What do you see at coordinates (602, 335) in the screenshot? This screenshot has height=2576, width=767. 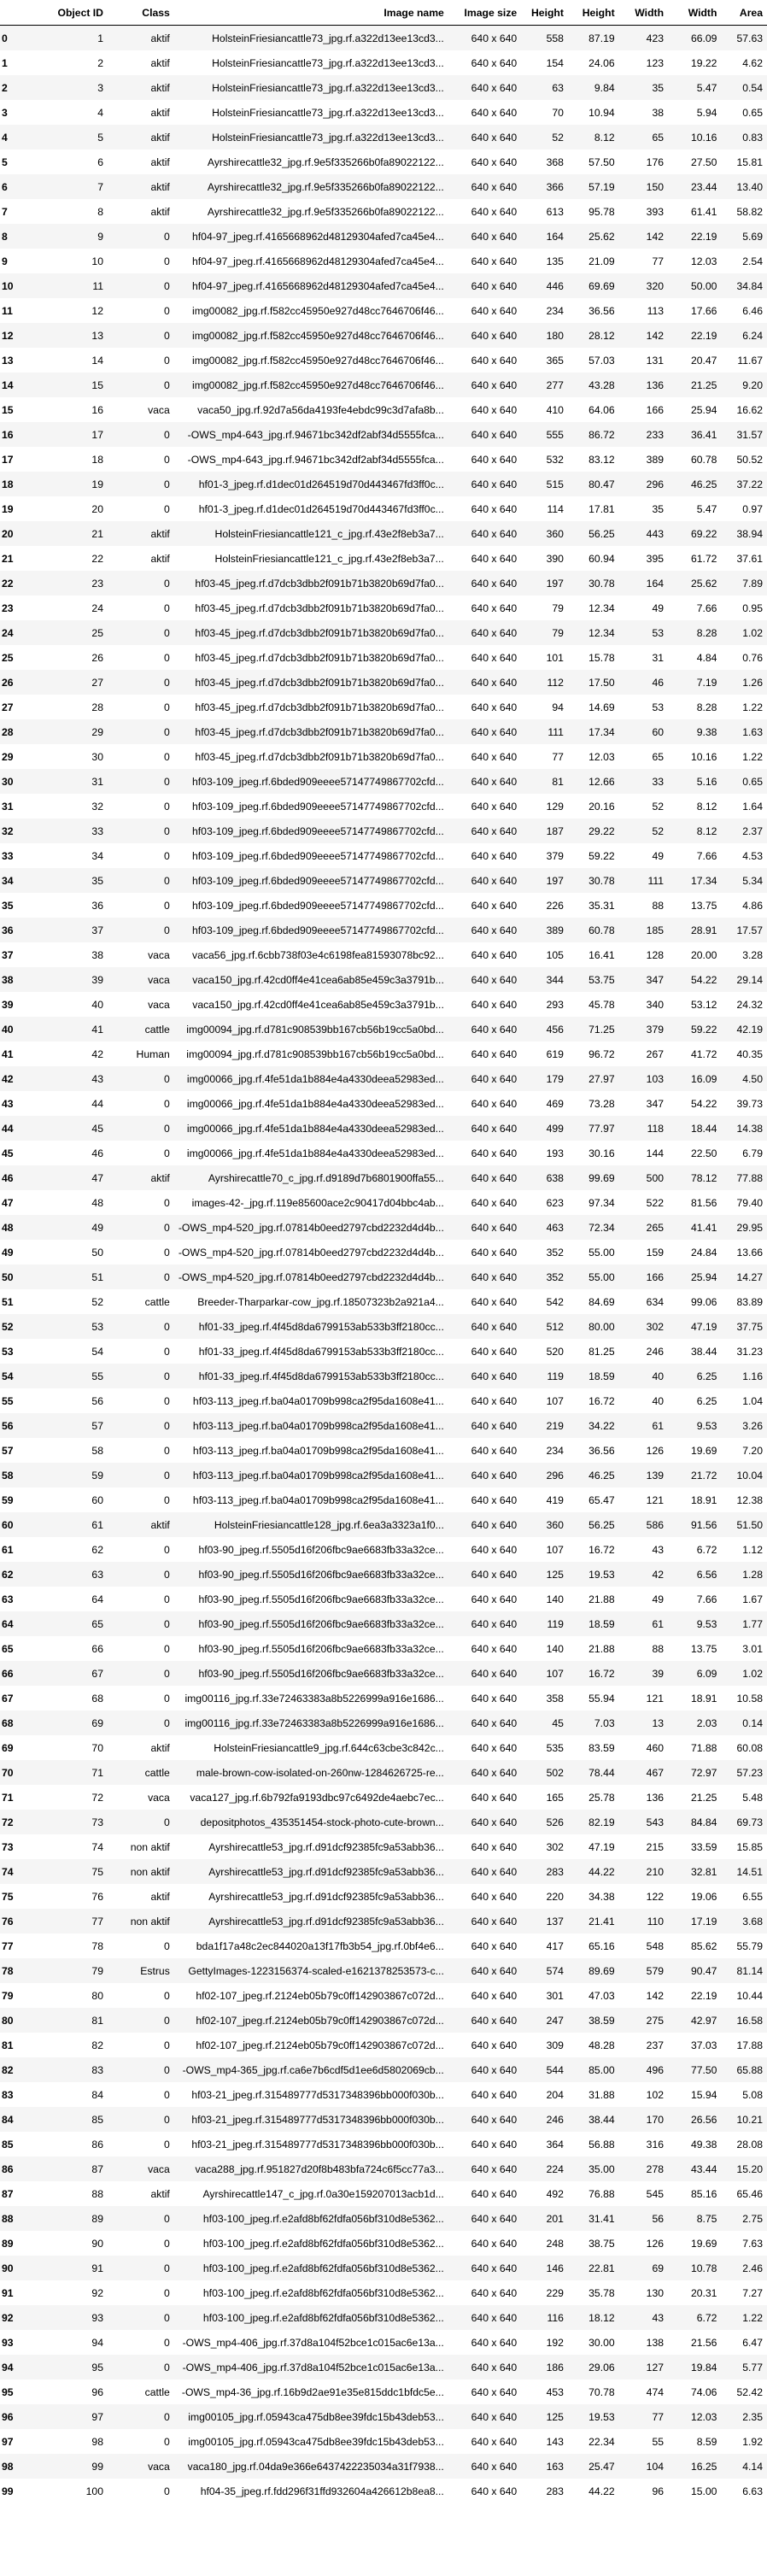 I see `table-cell: 28.12` at bounding box center [602, 335].